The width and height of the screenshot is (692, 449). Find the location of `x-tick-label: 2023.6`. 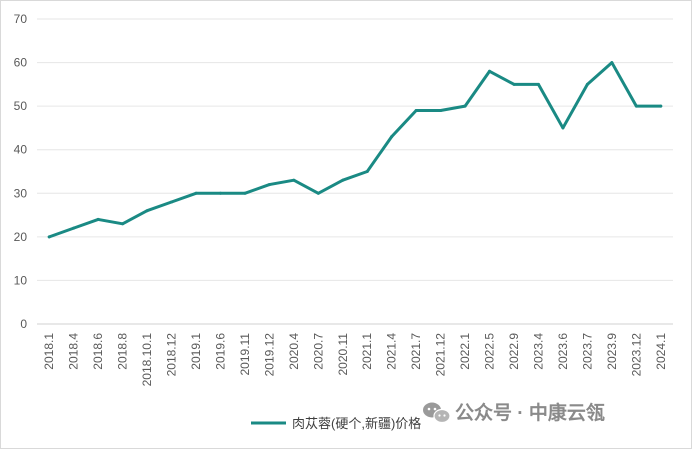

x-tick-label: 2023.6 is located at coordinates (563, 351).